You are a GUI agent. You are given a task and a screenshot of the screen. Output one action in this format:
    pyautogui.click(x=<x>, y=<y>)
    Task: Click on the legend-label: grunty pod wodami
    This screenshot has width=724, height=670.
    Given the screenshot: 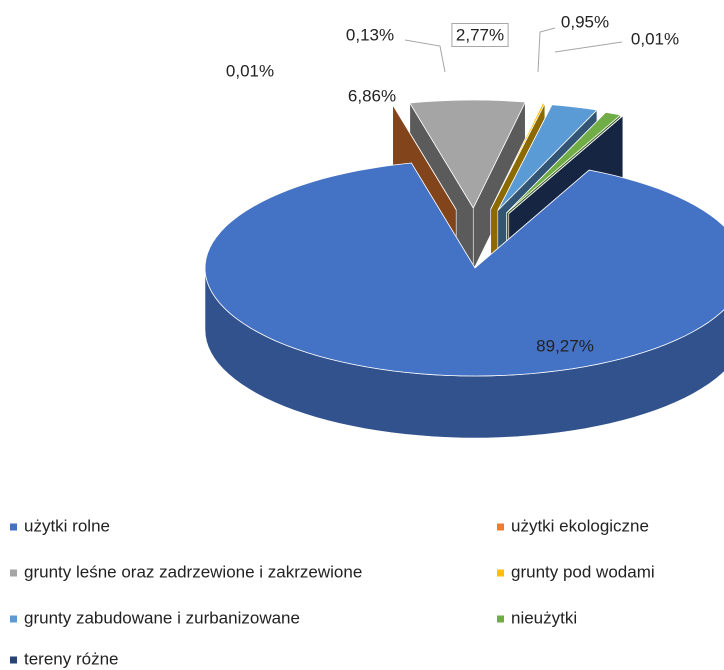 What is the action you would take?
    pyautogui.click(x=583, y=571)
    